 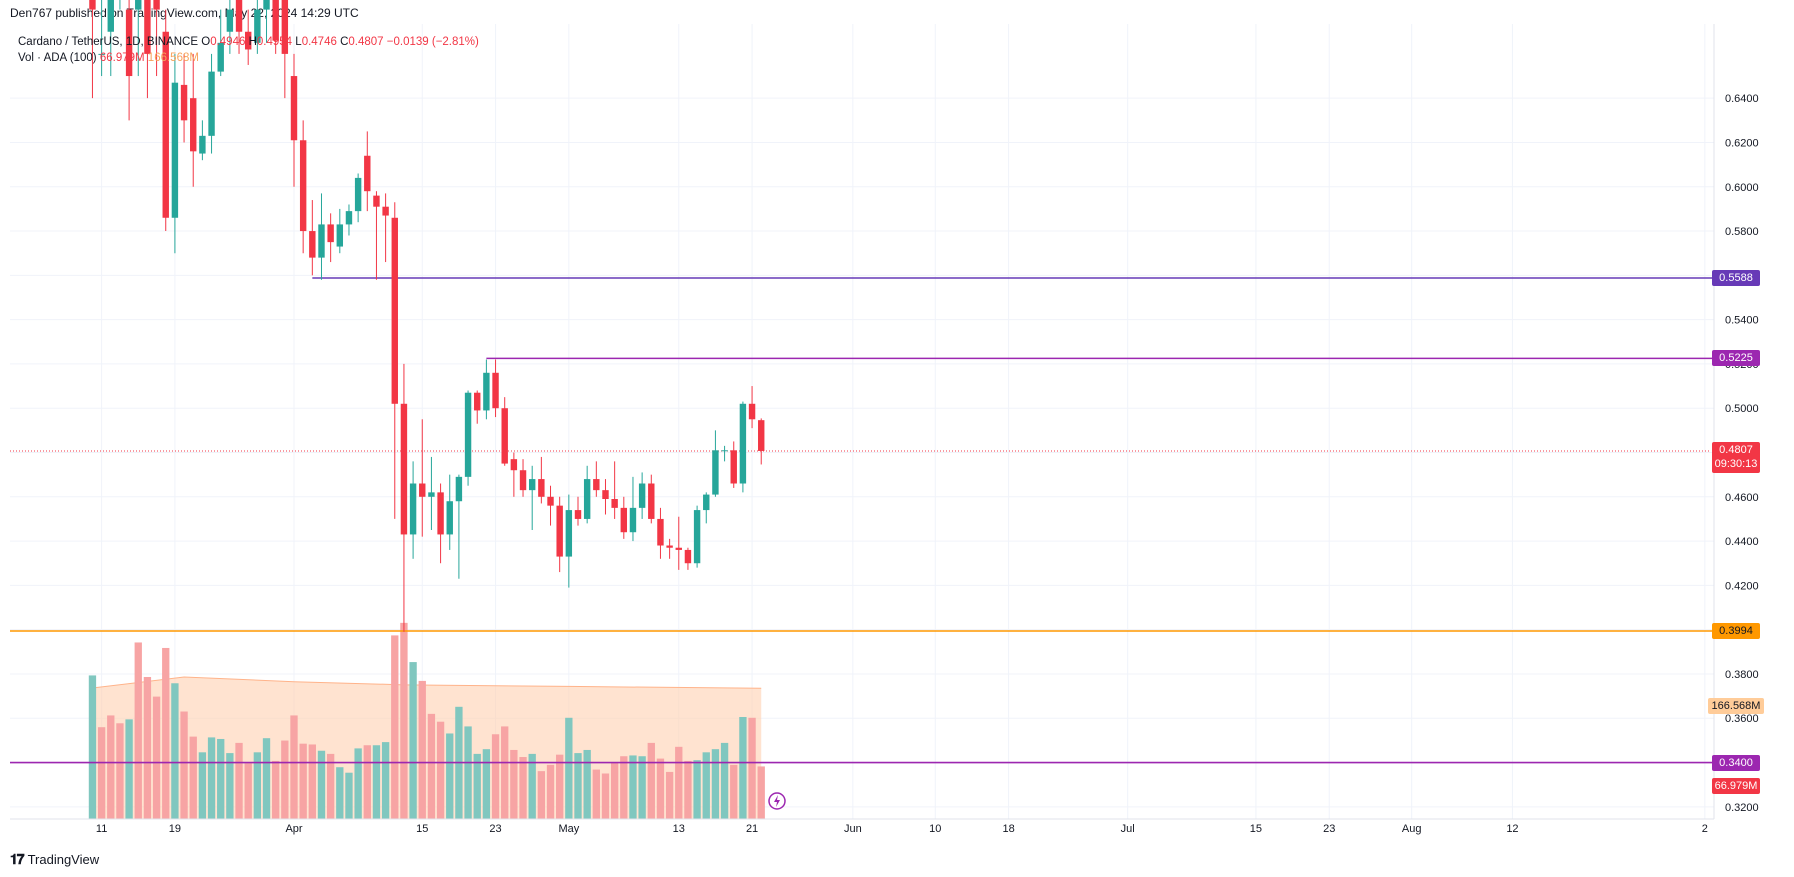 What do you see at coordinates (1736, 786) in the screenshot?
I see `volume-tag: 66.979M` at bounding box center [1736, 786].